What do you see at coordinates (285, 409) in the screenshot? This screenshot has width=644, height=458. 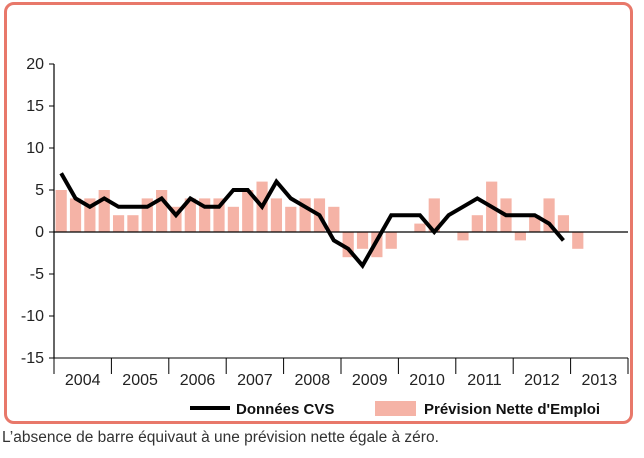 I see `legend-line-label: Données CVS` at bounding box center [285, 409].